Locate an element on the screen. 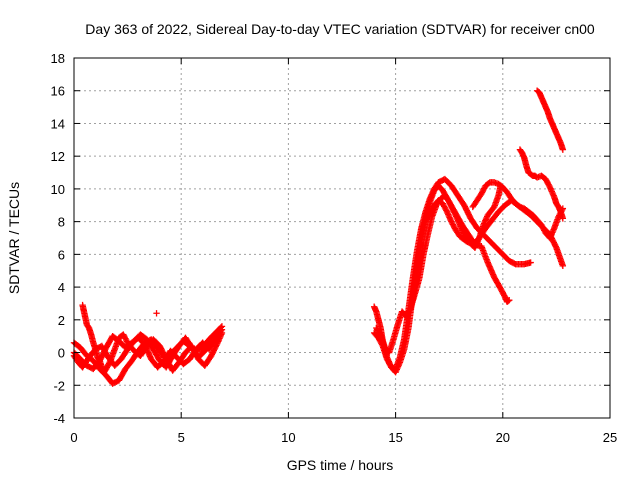 The width and height of the screenshot is (640, 480). y-tick-label: 6 is located at coordinates (61, 254).